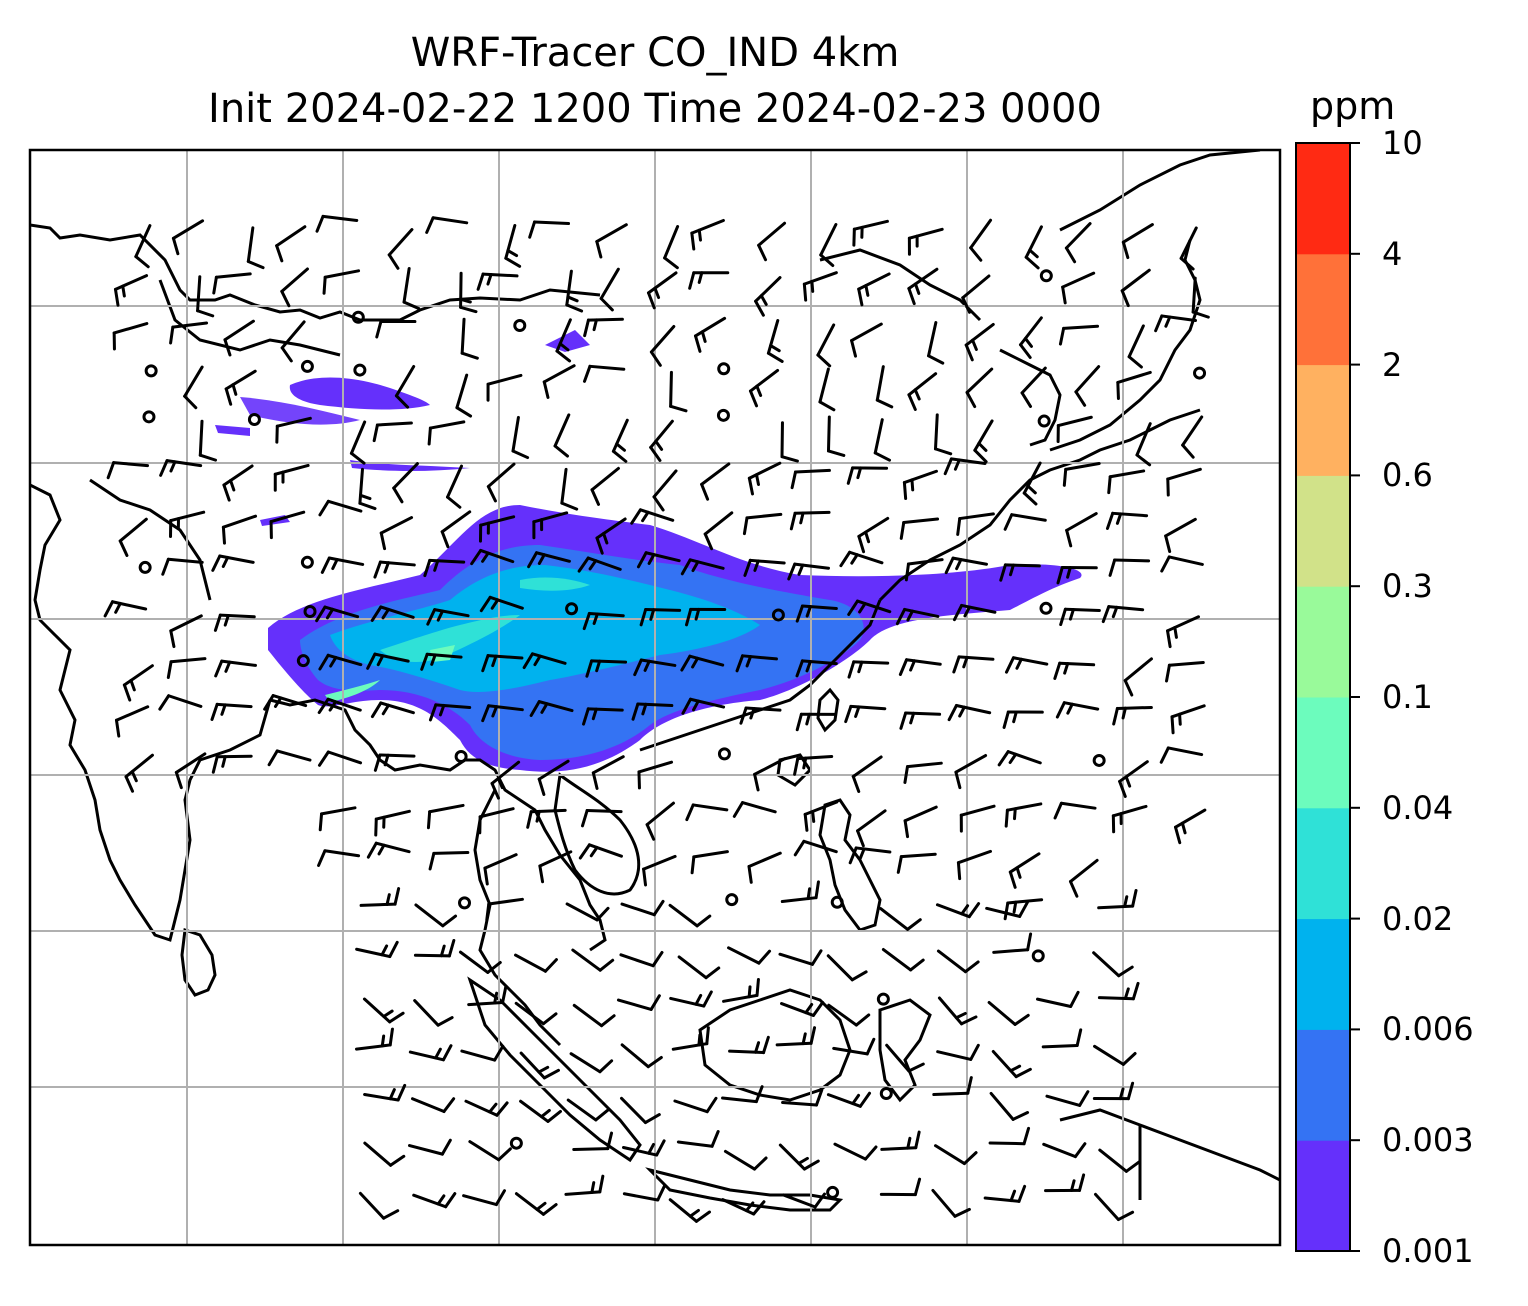 The height and width of the screenshot is (1306, 1528). What do you see at coordinates (1392, 364) in the screenshot?
I see `colorbar-tick-label: 2` at bounding box center [1392, 364].